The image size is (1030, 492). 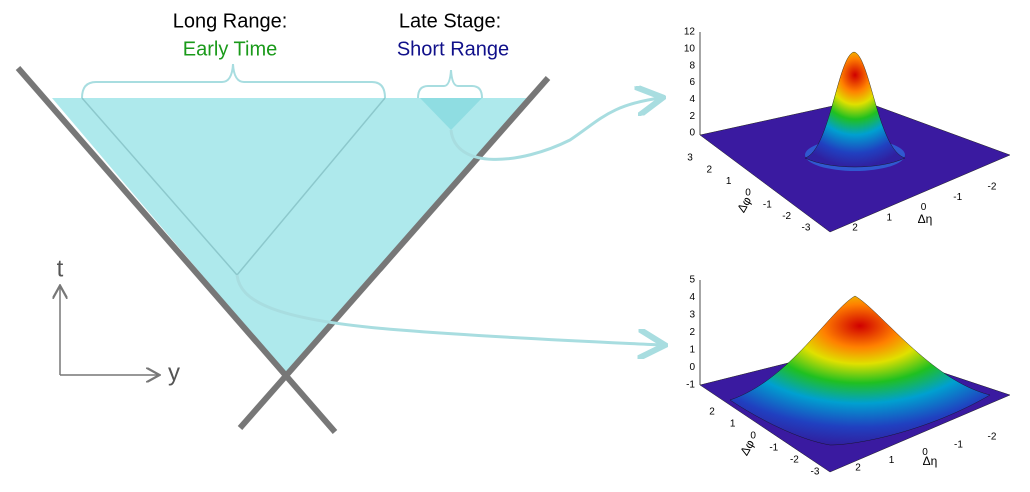 I want to click on z-tick-label: 8, so click(x=692, y=65).